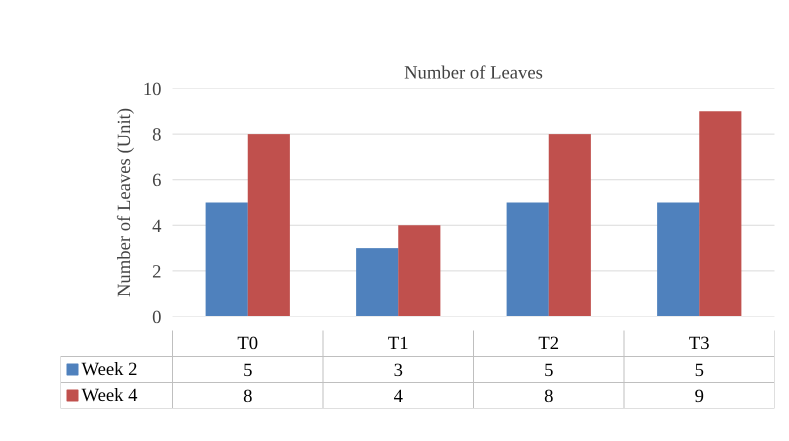 The width and height of the screenshot is (789, 441). I want to click on y-tick-label: 0, so click(157, 317).